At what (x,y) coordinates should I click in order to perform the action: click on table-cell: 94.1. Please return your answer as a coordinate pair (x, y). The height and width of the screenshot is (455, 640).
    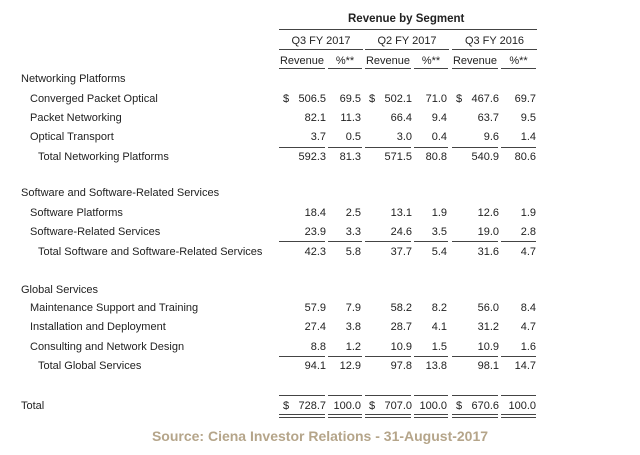
    Looking at the image, I should click on (315, 366).